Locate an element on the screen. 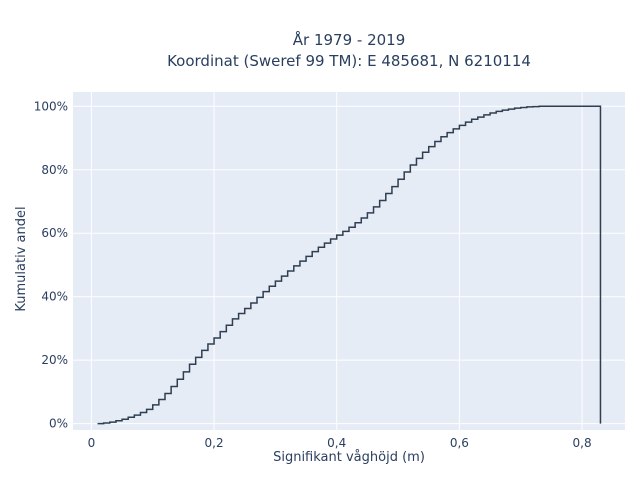 This screenshot has height=480, width=640. y-tick-label: 0% is located at coordinates (58, 424).